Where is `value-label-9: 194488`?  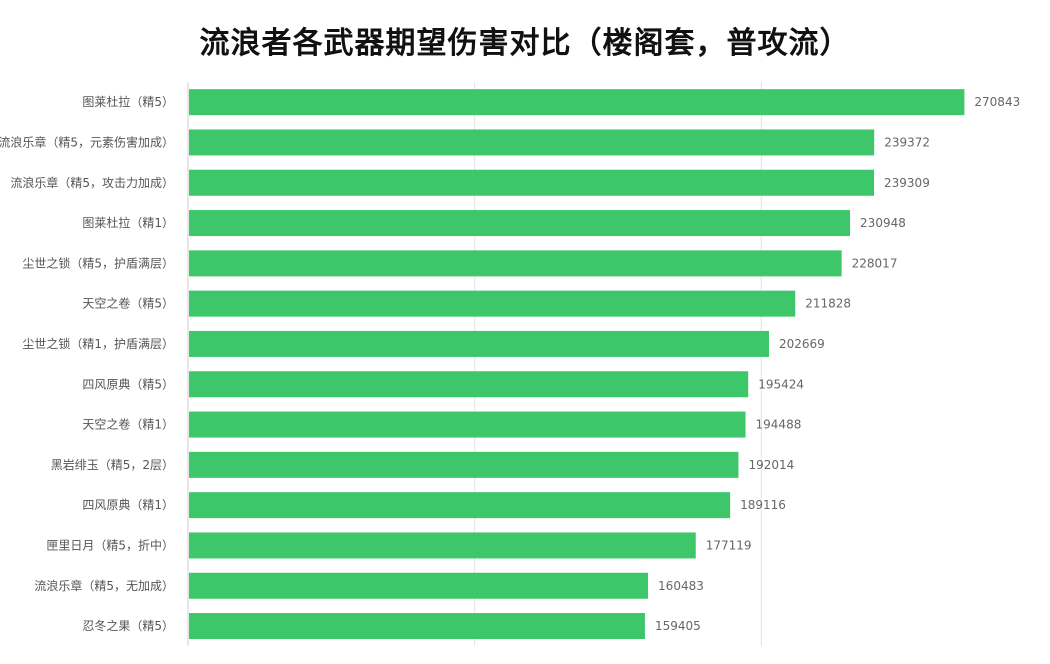
value-label-9: 194488 is located at coordinates (779, 425).